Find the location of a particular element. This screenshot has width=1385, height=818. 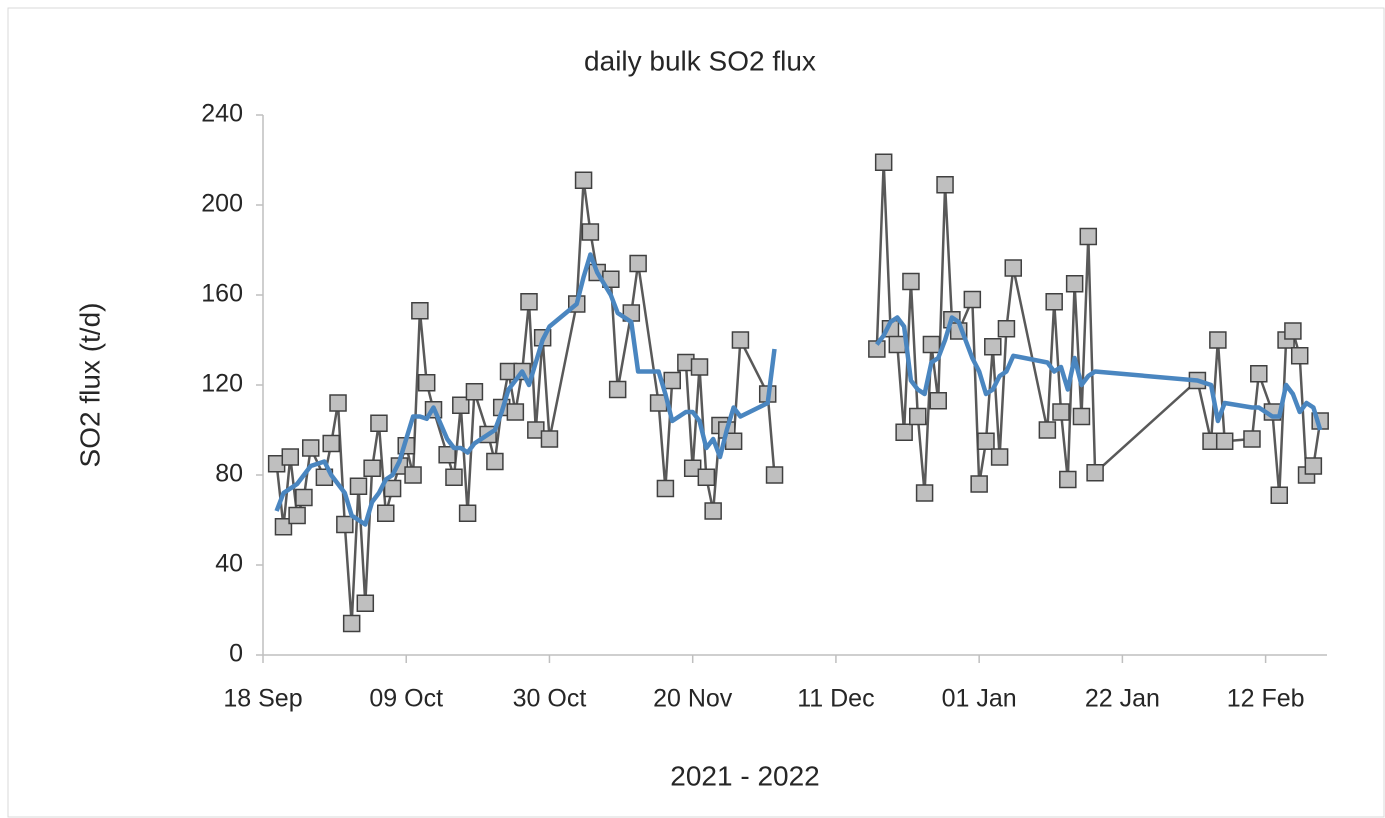

y-tick-label: 120 is located at coordinates (222, 384).